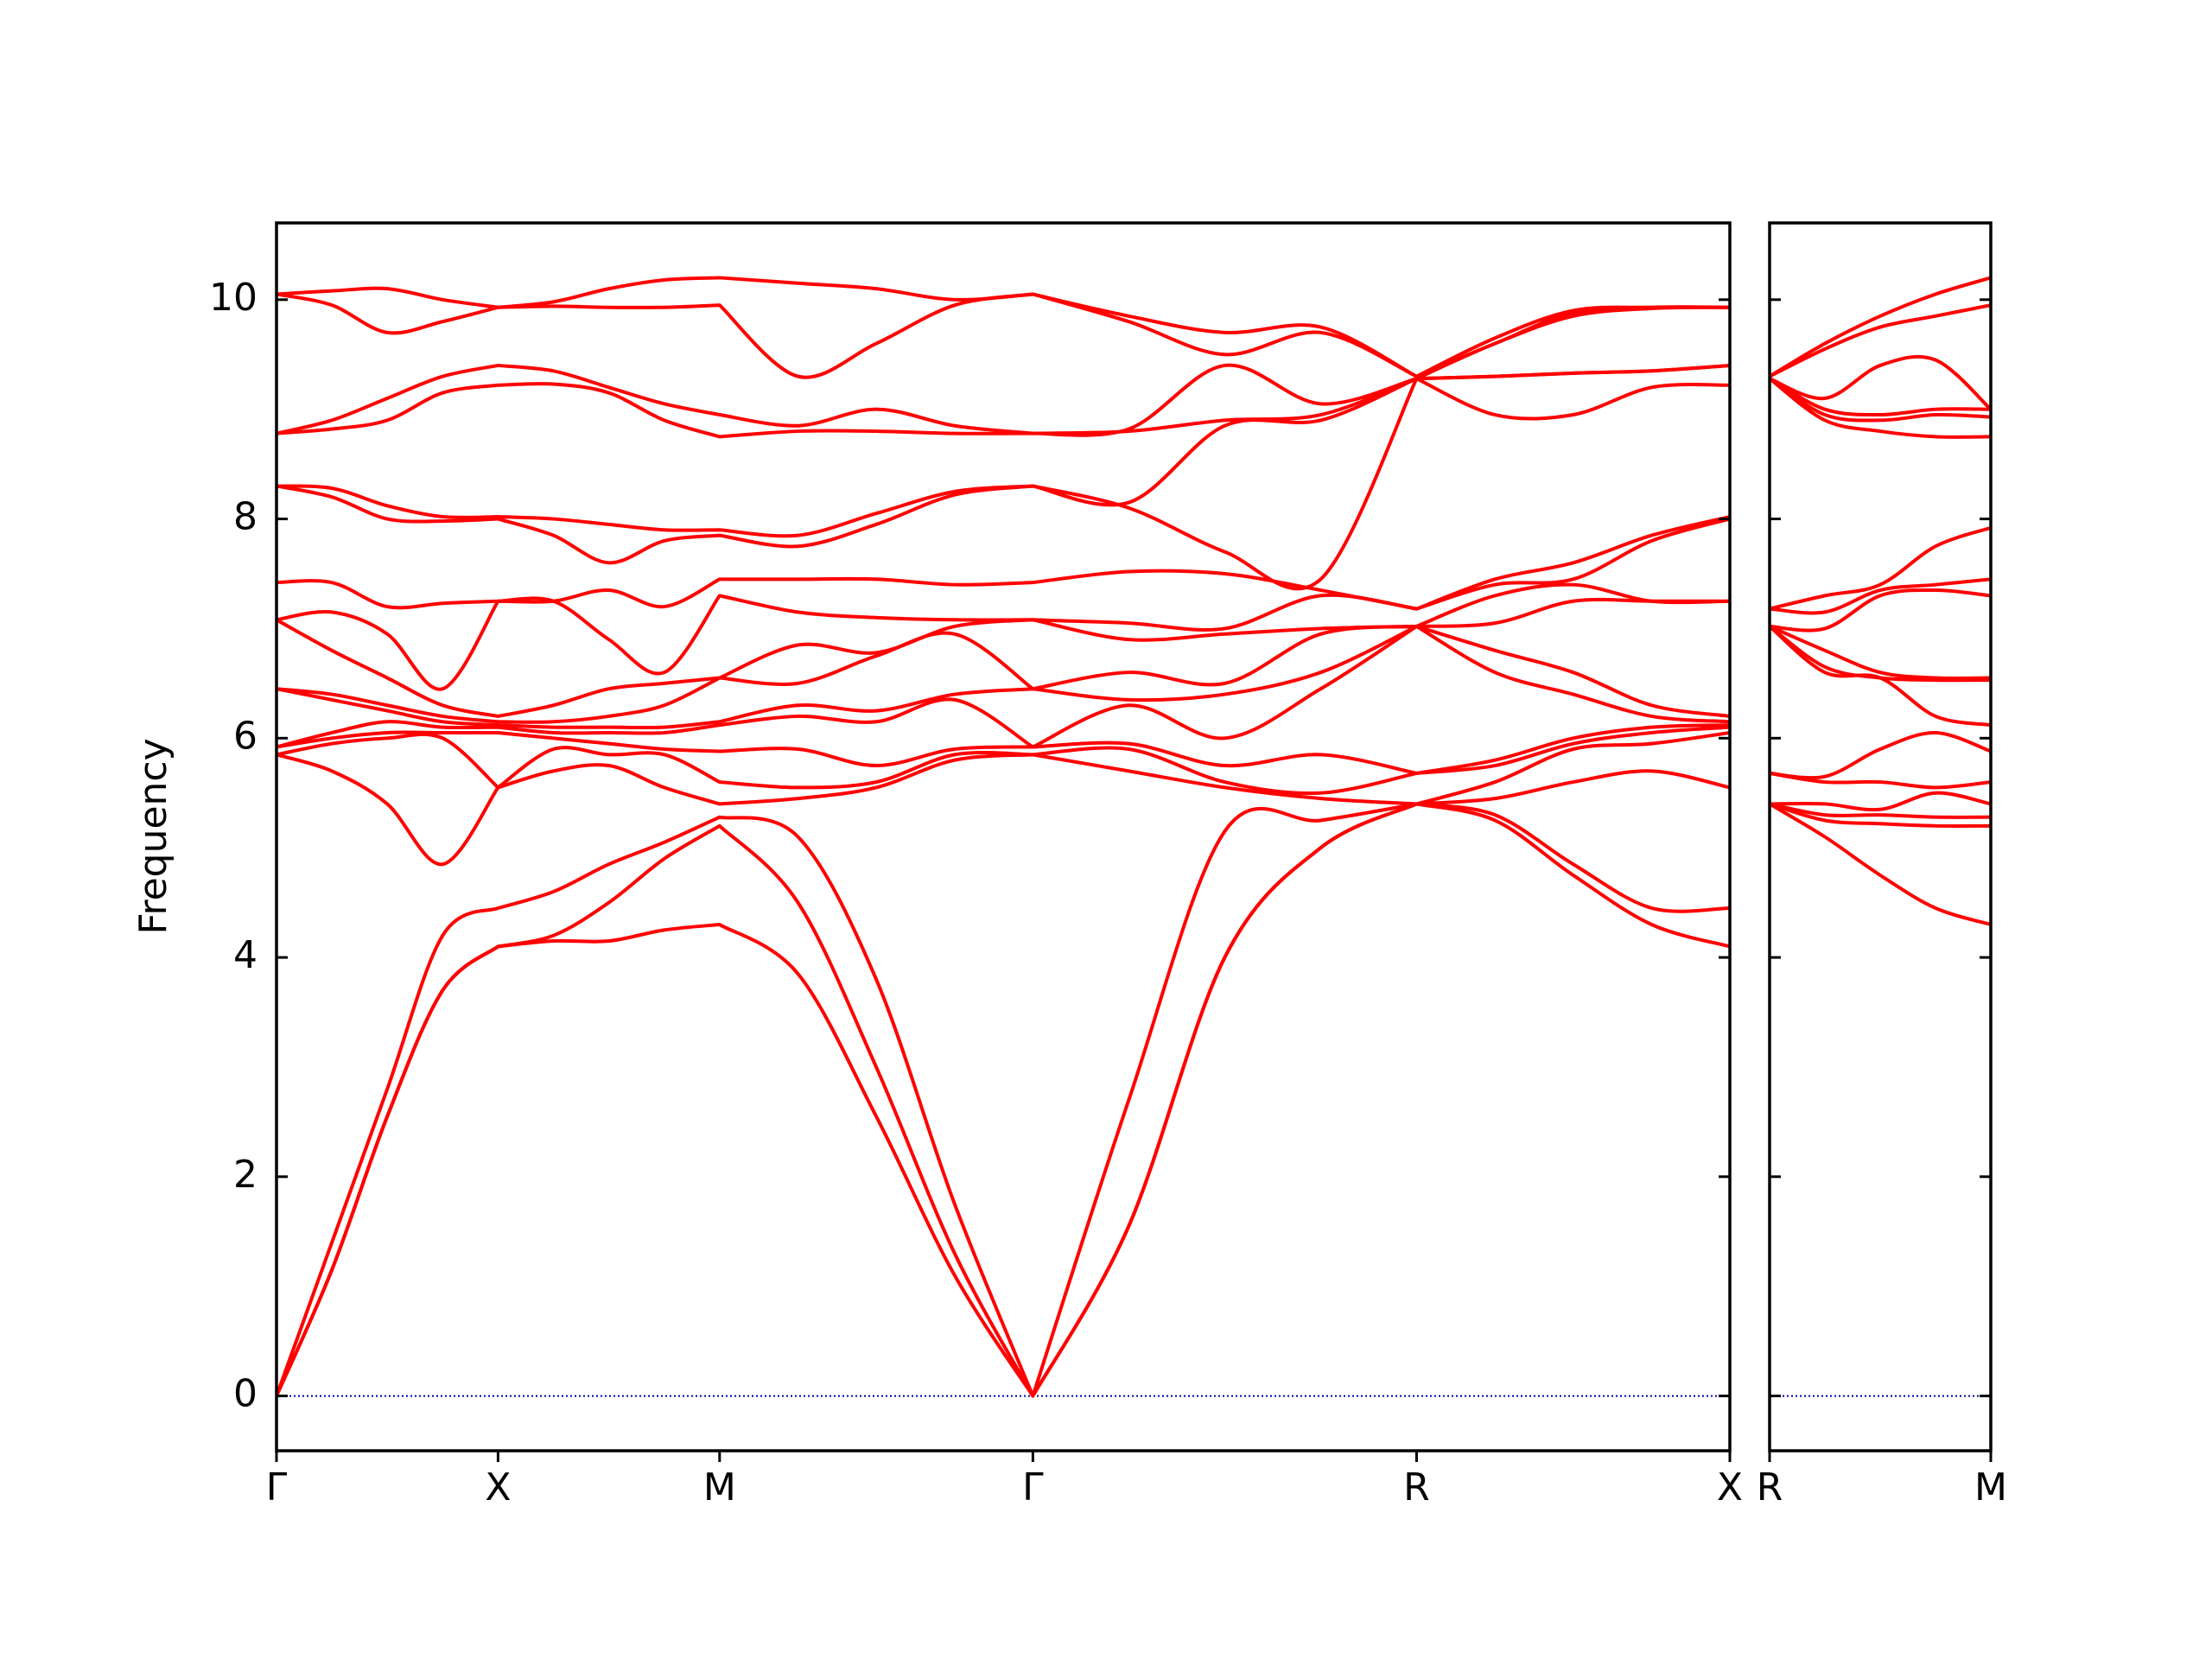  I want to click on y-tick-label: 8, so click(245, 517).